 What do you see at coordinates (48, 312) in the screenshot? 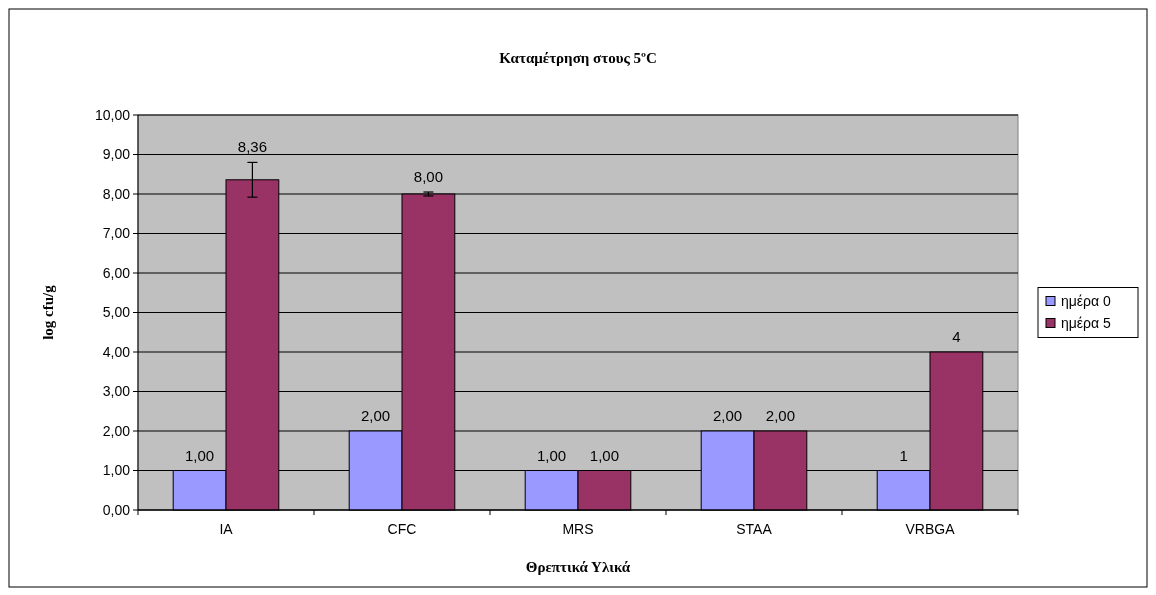
I see `y-axis-title: log cfu/g` at bounding box center [48, 312].